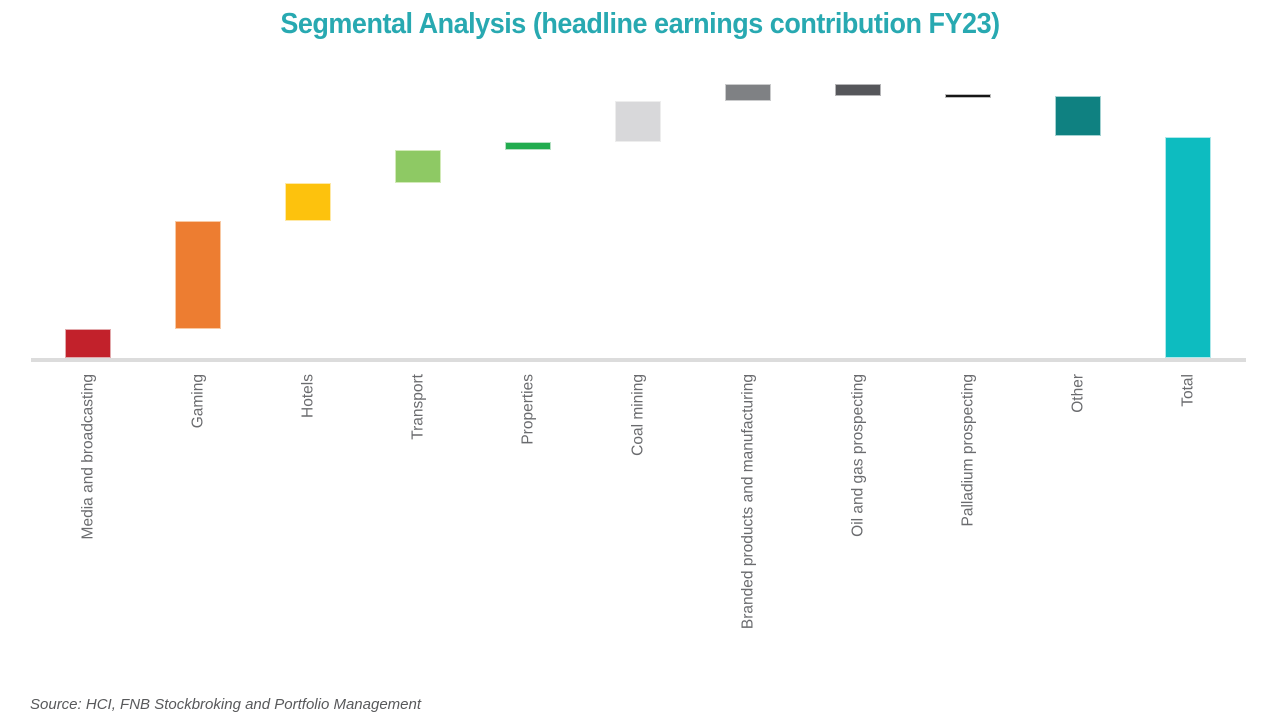 This screenshot has height=725, width=1280. Describe the element at coordinates (1078, 393) in the screenshot. I see `x-axis-label-other: Other` at that location.